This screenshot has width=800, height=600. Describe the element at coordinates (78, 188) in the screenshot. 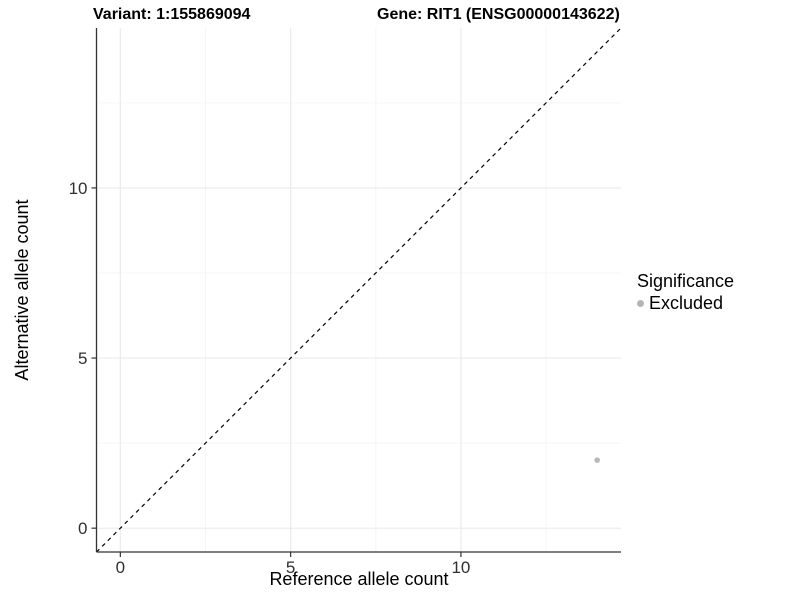

I see `y-tick-label: 10` at that location.